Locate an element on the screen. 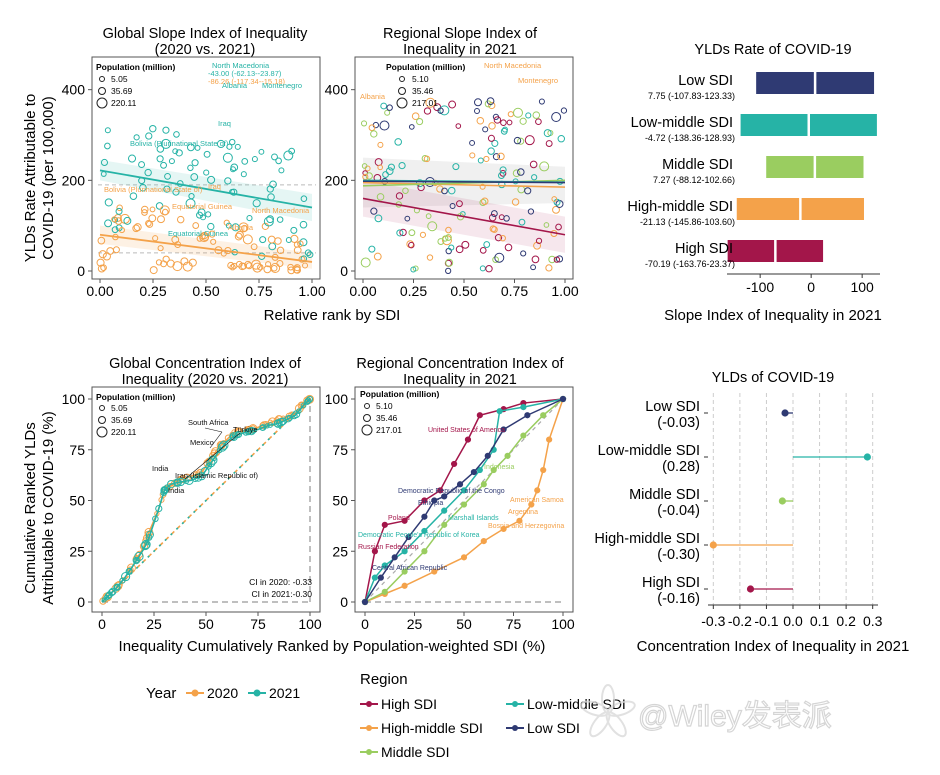 This screenshot has height=775, width=940. regional-sii-high-fit-line is located at coordinates (464, 216).